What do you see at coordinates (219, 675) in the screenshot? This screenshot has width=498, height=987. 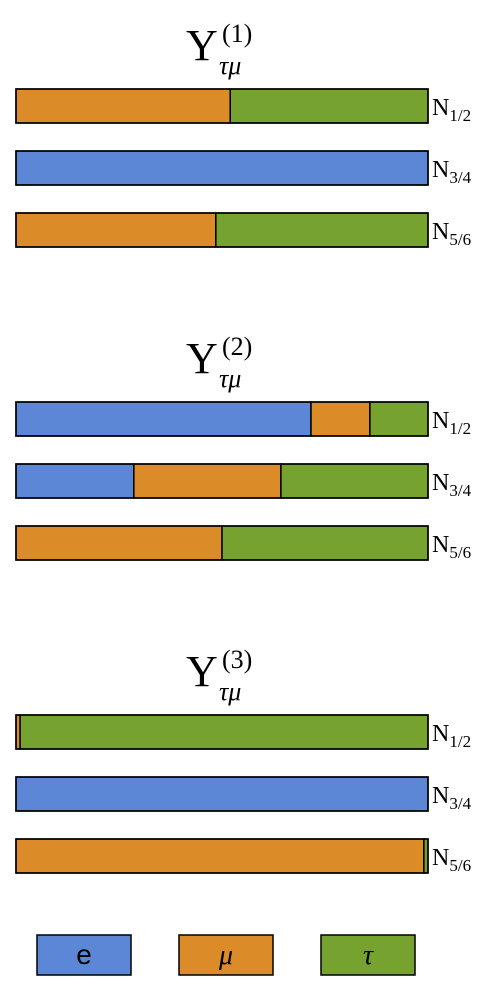 I see `chart-title: Y (3) τμ` at bounding box center [219, 675].